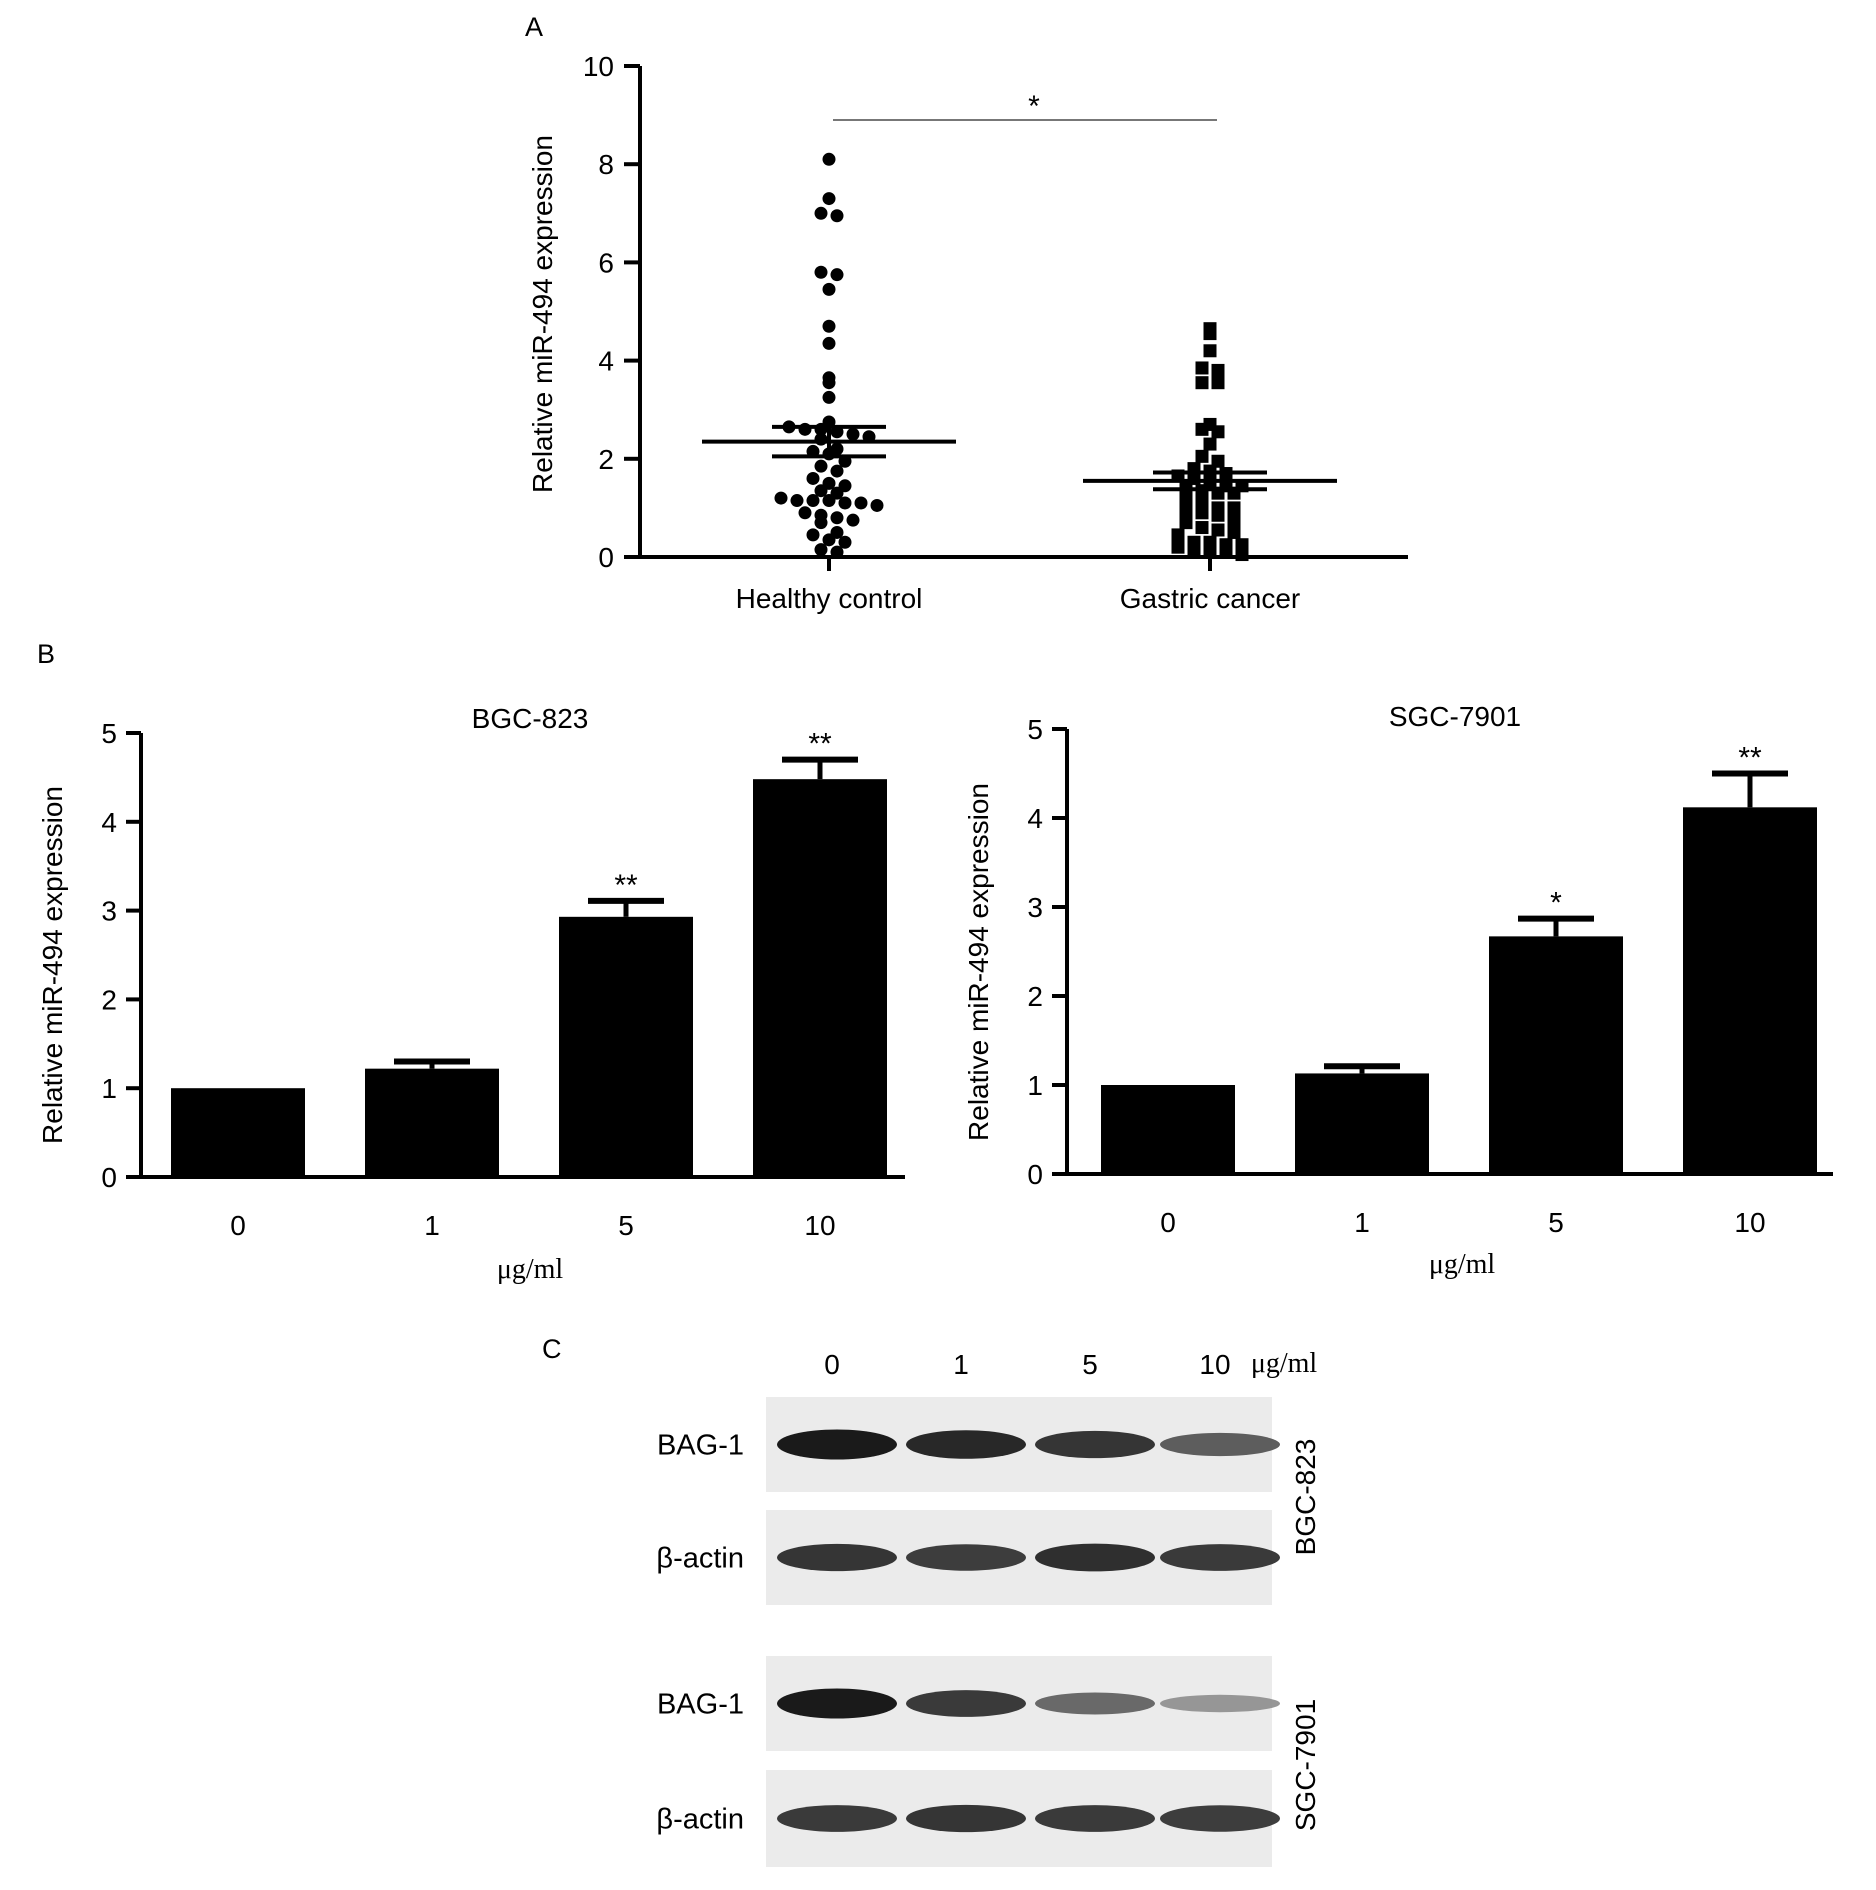  Describe the element at coordinates (552, 1349) in the screenshot. I see `panel-label-c: C` at that location.